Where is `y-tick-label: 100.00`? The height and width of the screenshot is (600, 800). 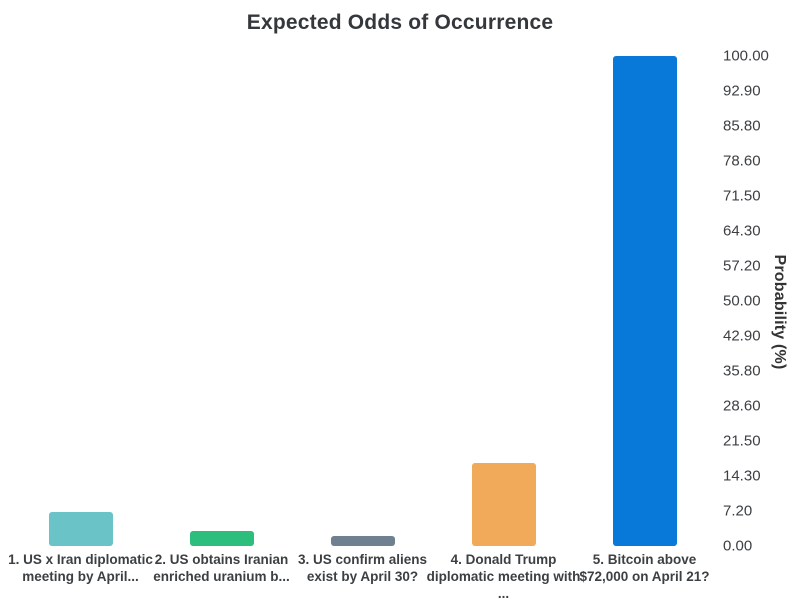
y-tick-label: 100.00 is located at coordinates (746, 56).